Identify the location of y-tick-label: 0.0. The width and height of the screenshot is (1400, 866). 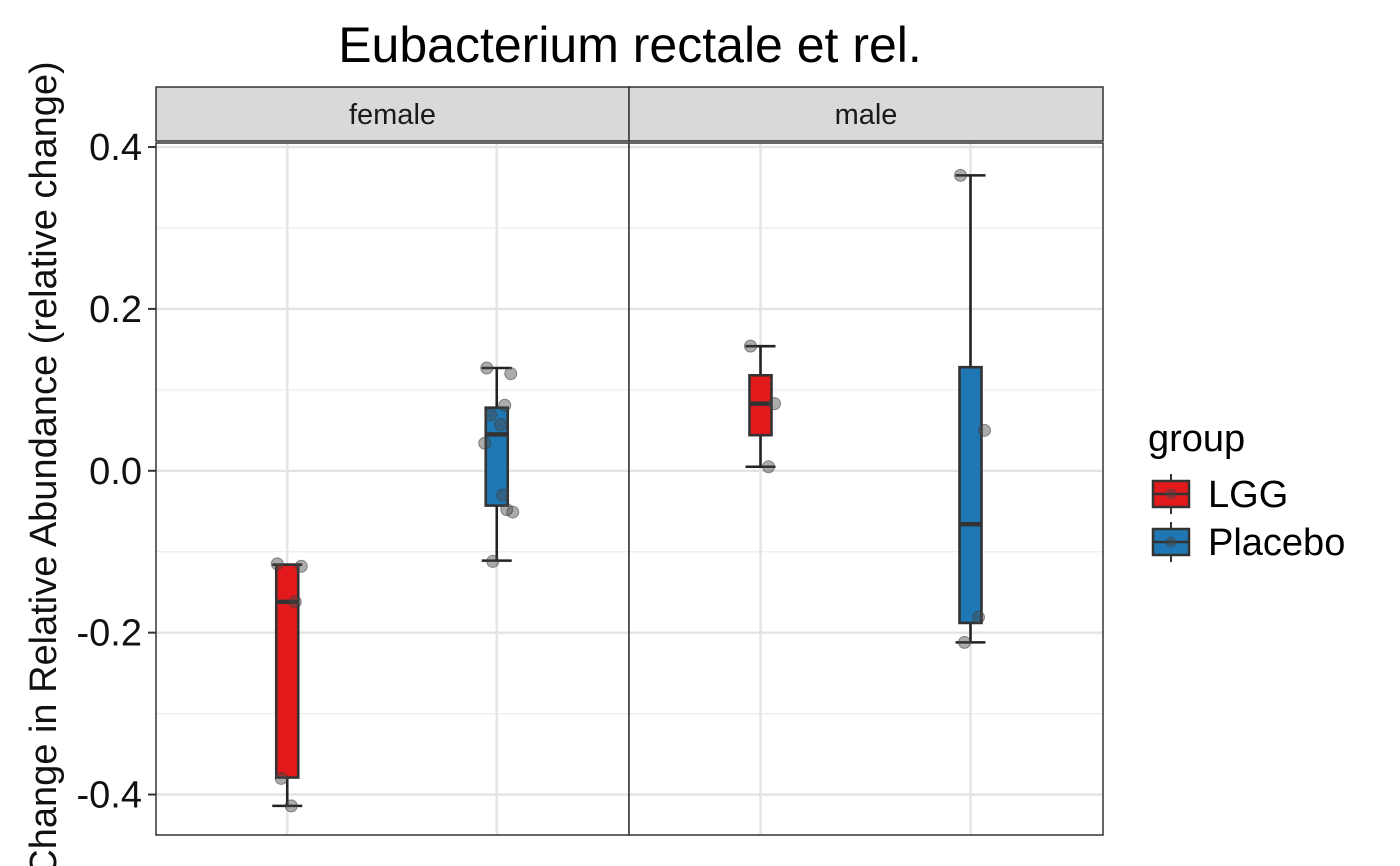
(115, 472).